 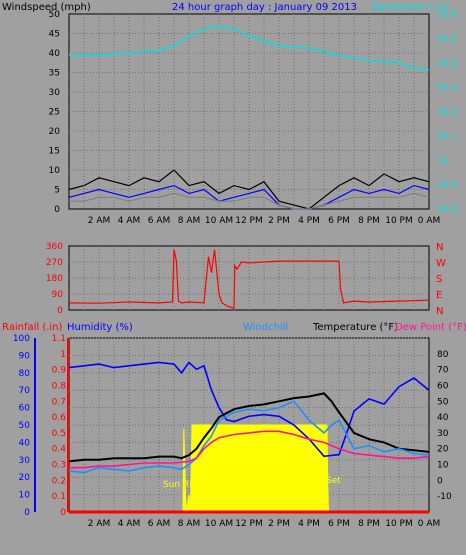 What do you see at coordinates (333, 481) in the screenshot?
I see `sunset-label: Set` at bounding box center [333, 481].